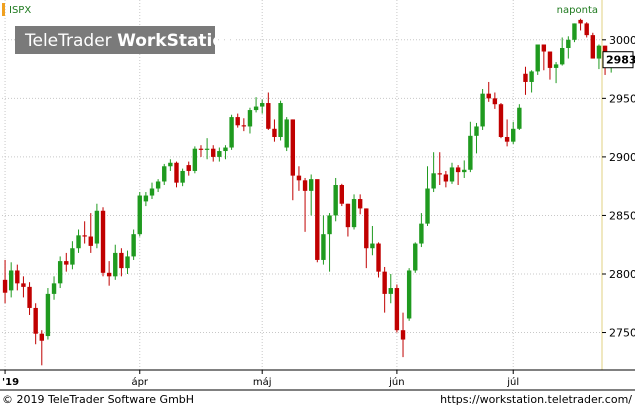 The height and width of the screenshot is (412, 635). What do you see at coordinates (176, 41) in the screenshot?
I see `watermark-product: WorkStation` at bounding box center [176, 41].